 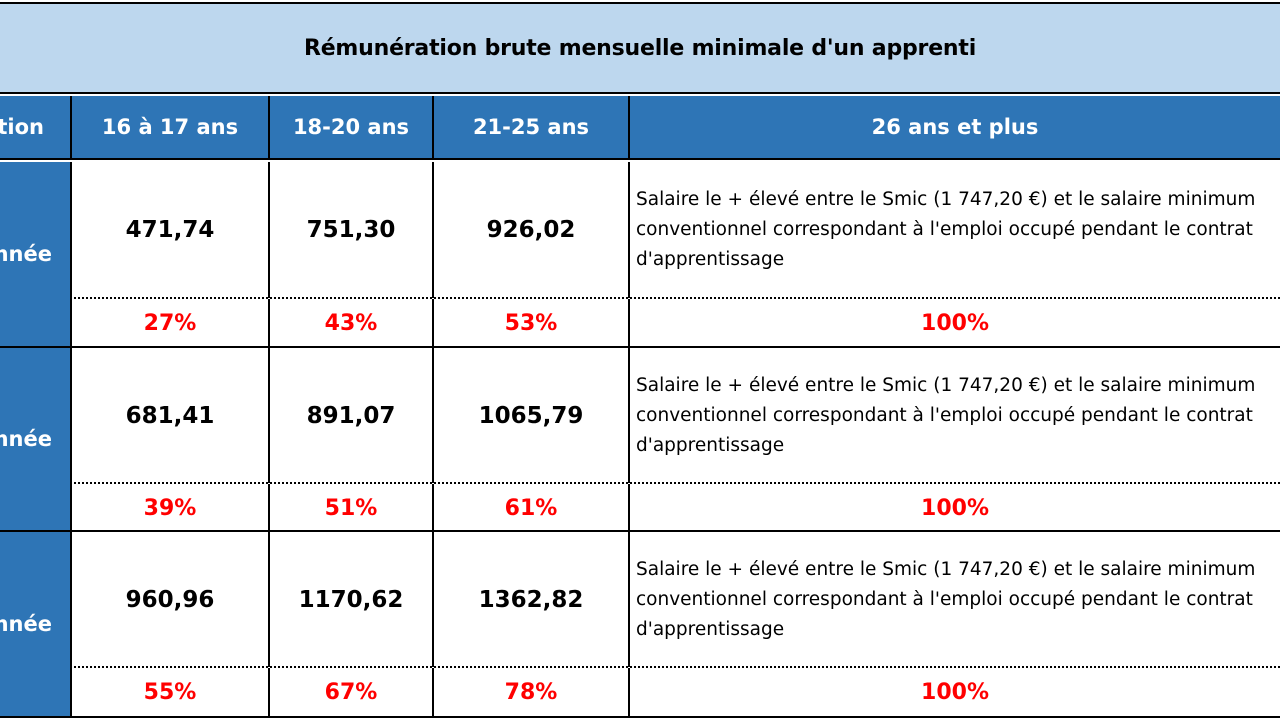 I want to click on row-label-2: nnée, so click(x=35, y=440).